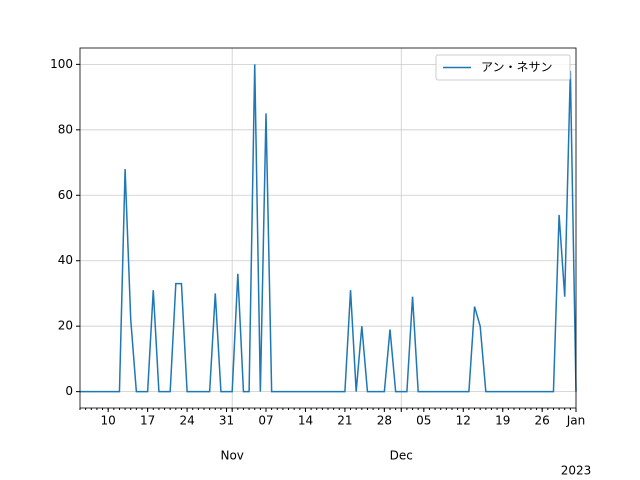 The height and width of the screenshot is (480, 640). I want to click on x-month-label: Nov, so click(231, 456).